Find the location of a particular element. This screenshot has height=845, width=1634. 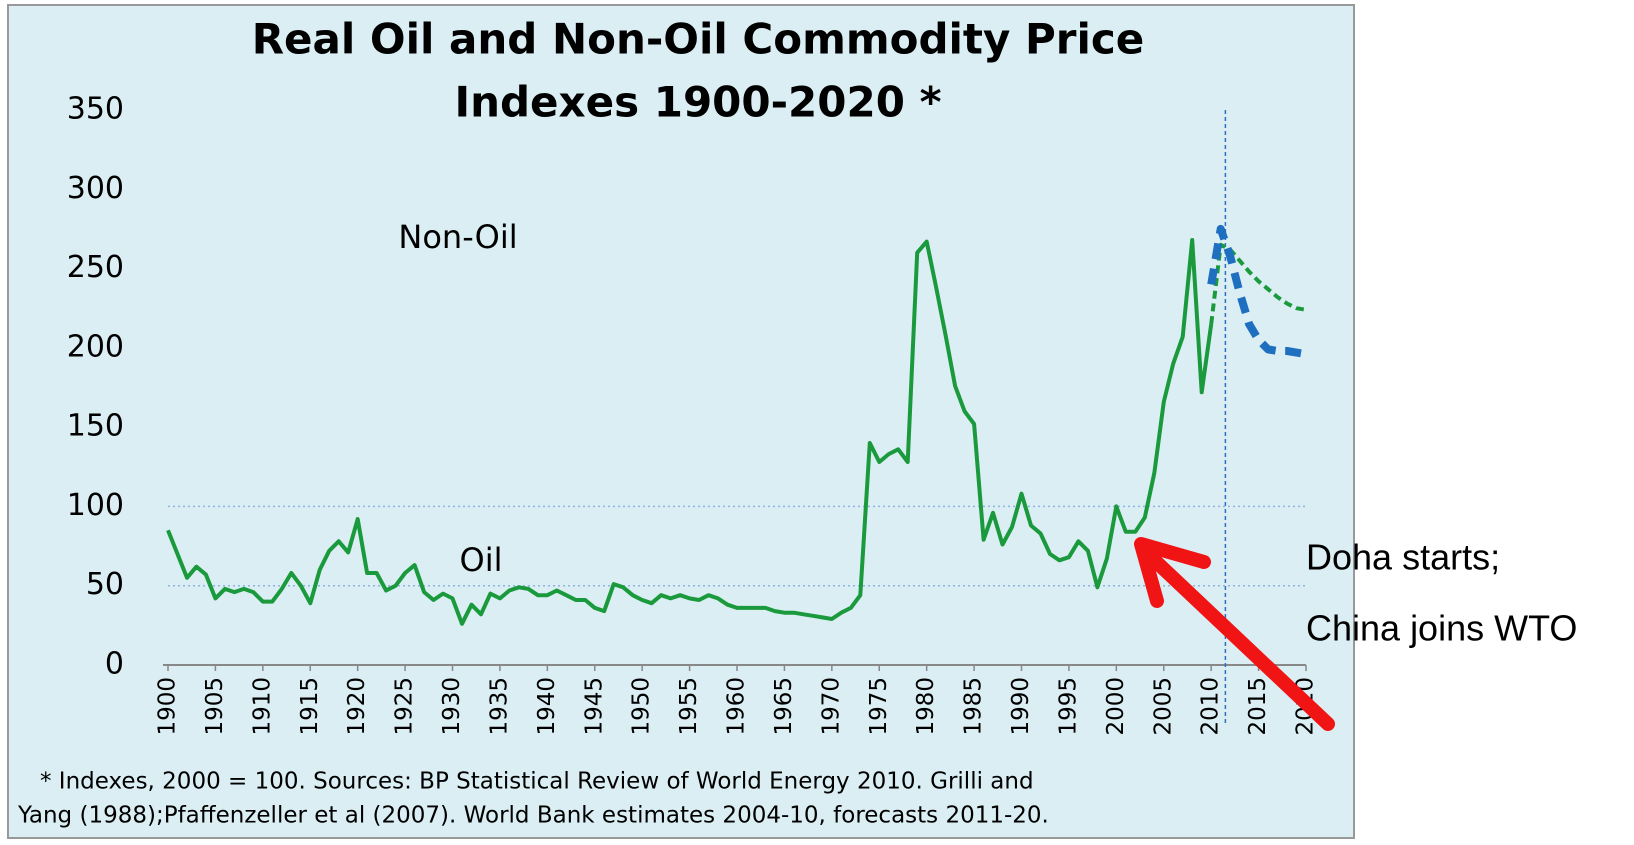

x-tick-label: 1980 is located at coordinates (926, 706).